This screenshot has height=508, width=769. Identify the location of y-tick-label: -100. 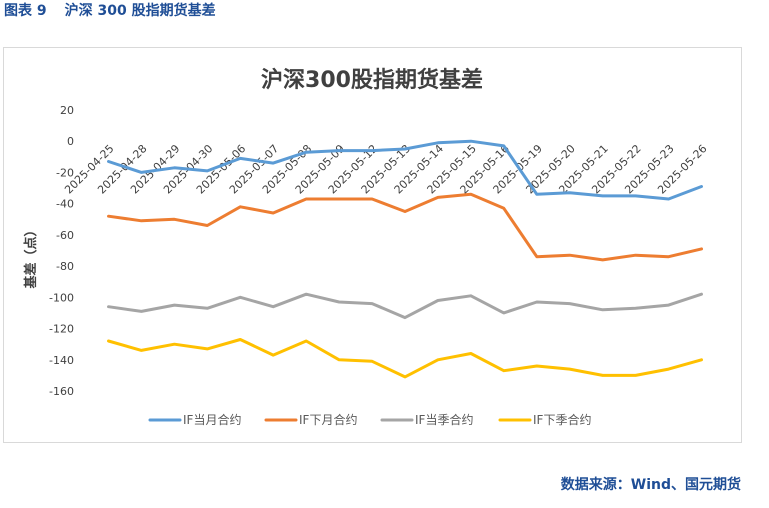
(61, 297).